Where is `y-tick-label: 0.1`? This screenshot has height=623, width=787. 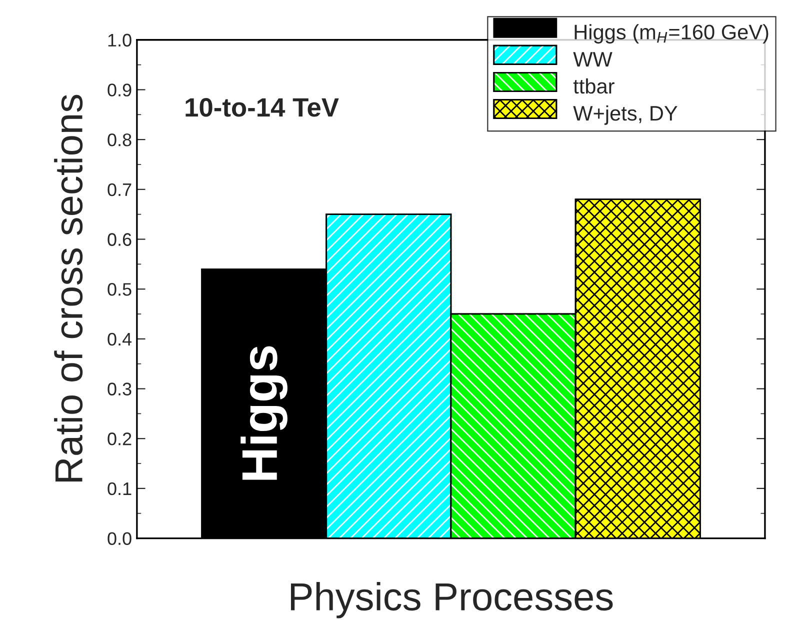
y-tick-label: 0.1 is located at coordinates (120, 489).